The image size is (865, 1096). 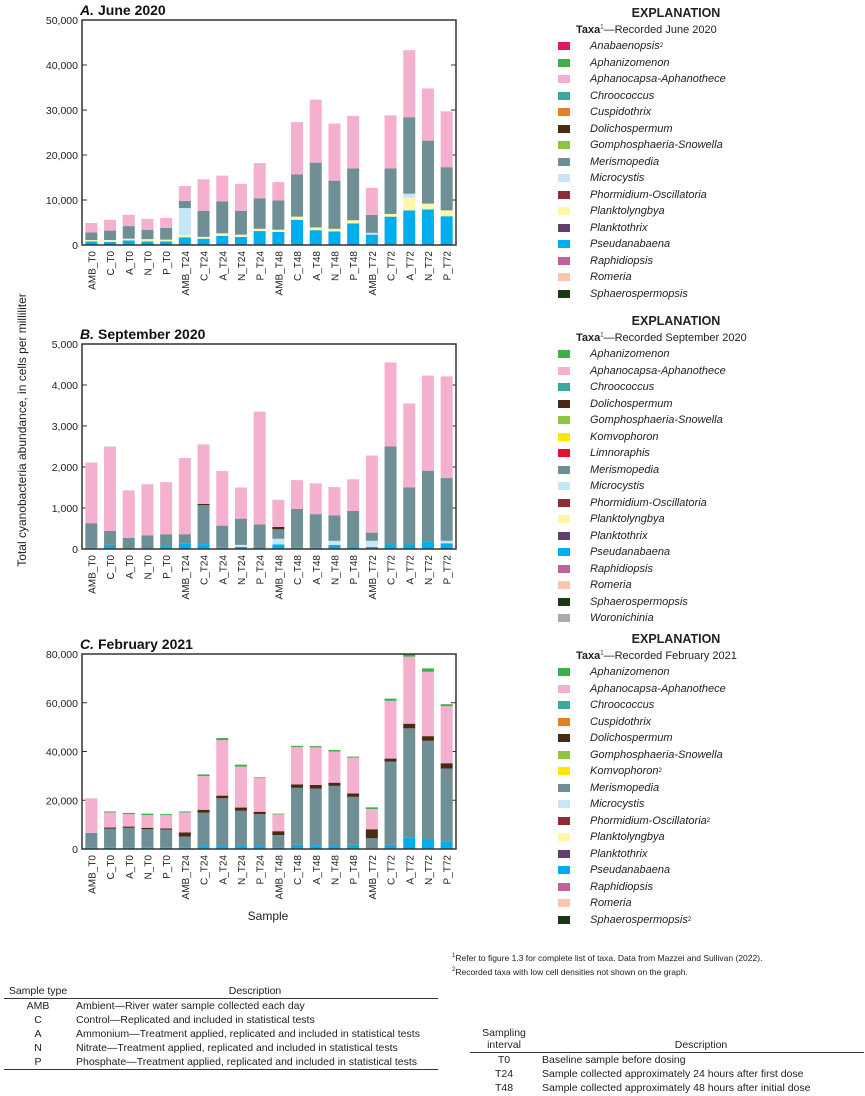 What do you see at coordinates (87, 334) in the screenshot?
I see `panel-letter: B.` at bounding box center [87, 334].